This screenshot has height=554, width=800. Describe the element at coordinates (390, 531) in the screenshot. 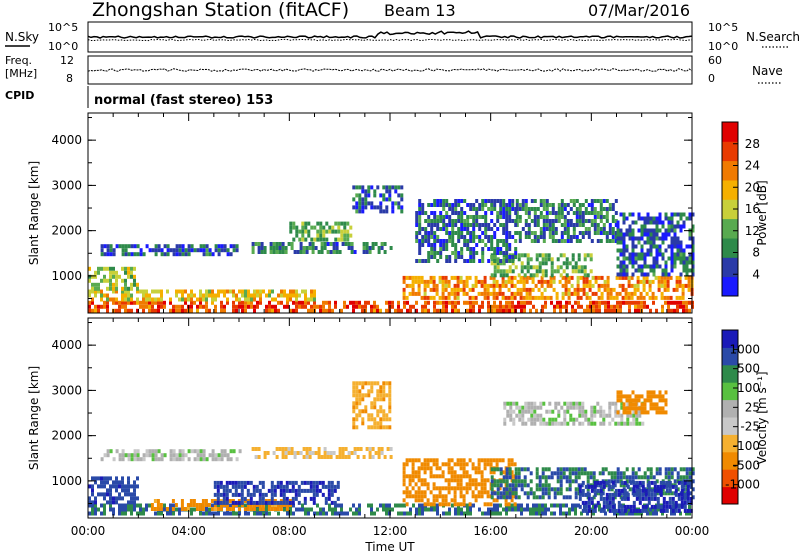

I see `x-tick-label: 12:00` at that location.